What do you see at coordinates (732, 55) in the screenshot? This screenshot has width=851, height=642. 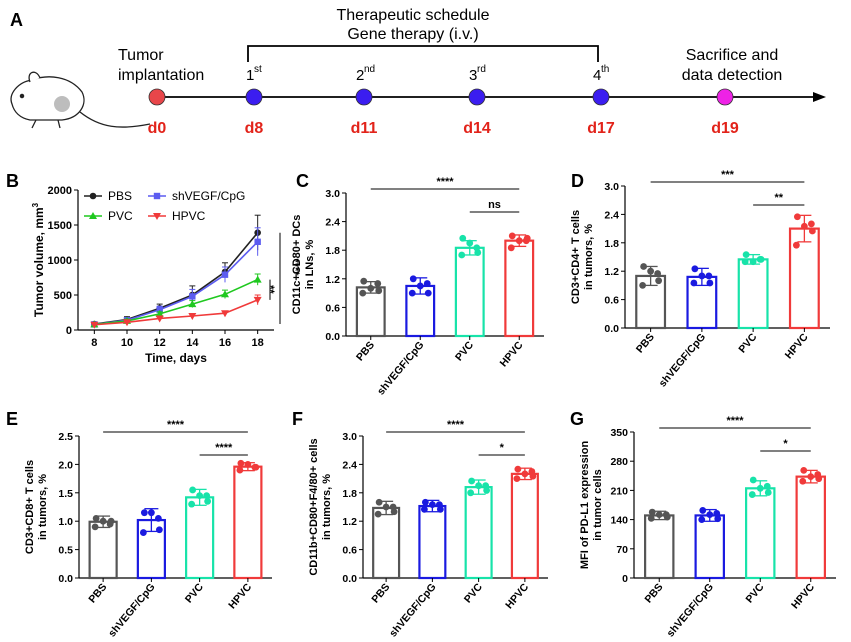 I see `sacrifice-label-line1: Sacrifice and` at bounding box center [732, 55].